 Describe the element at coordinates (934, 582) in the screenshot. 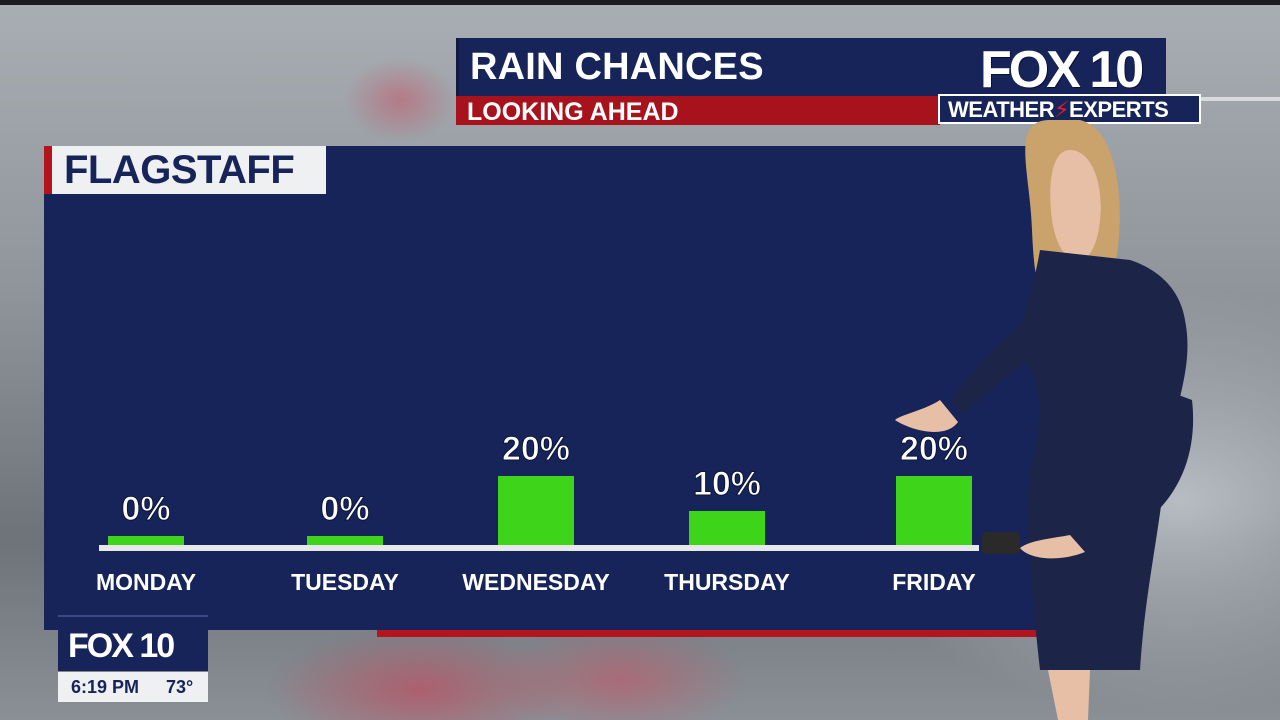

I see `day-label-friday: FRIDAY` at that location.